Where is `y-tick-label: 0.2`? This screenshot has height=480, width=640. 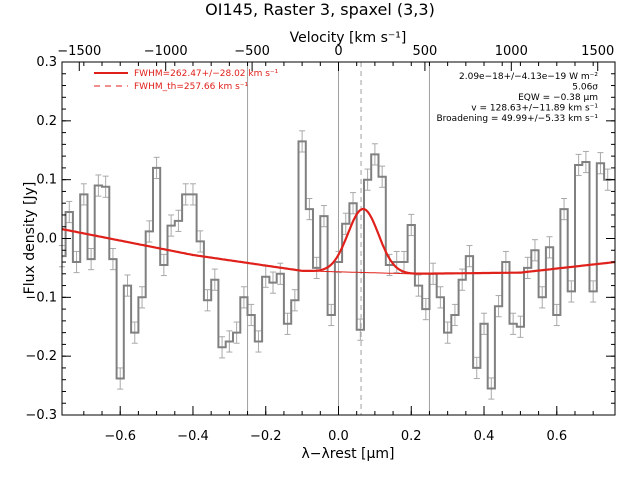 y-tick-label: 0.2 is located at coordinates (46, 121).